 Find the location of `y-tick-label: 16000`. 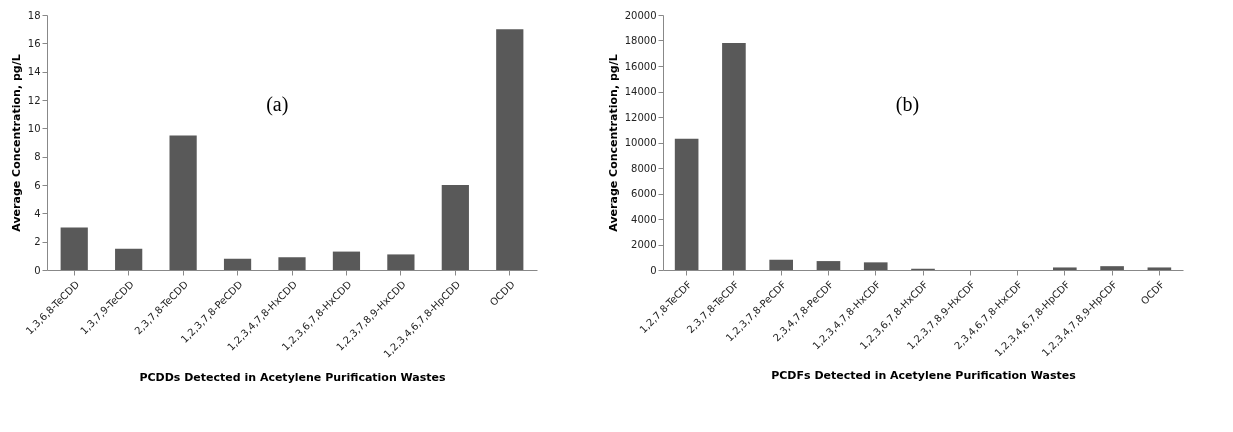

y-tick-label: 16000 is located at coordinates (640, 66).